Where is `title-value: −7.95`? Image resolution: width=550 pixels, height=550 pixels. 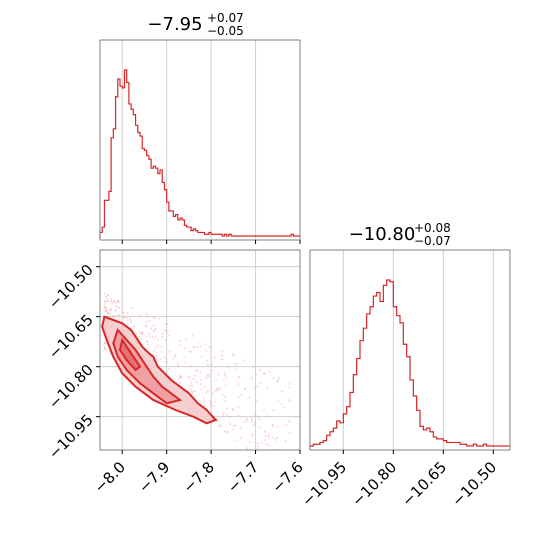 title-value: −7.95 is located at coordinates (174, 24).